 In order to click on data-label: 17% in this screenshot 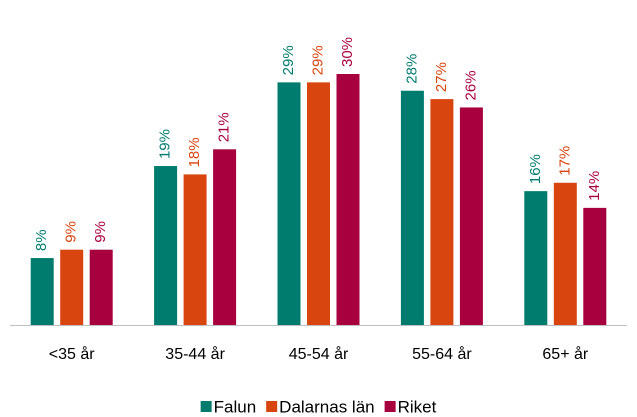, I will do `click(564, 161)`.